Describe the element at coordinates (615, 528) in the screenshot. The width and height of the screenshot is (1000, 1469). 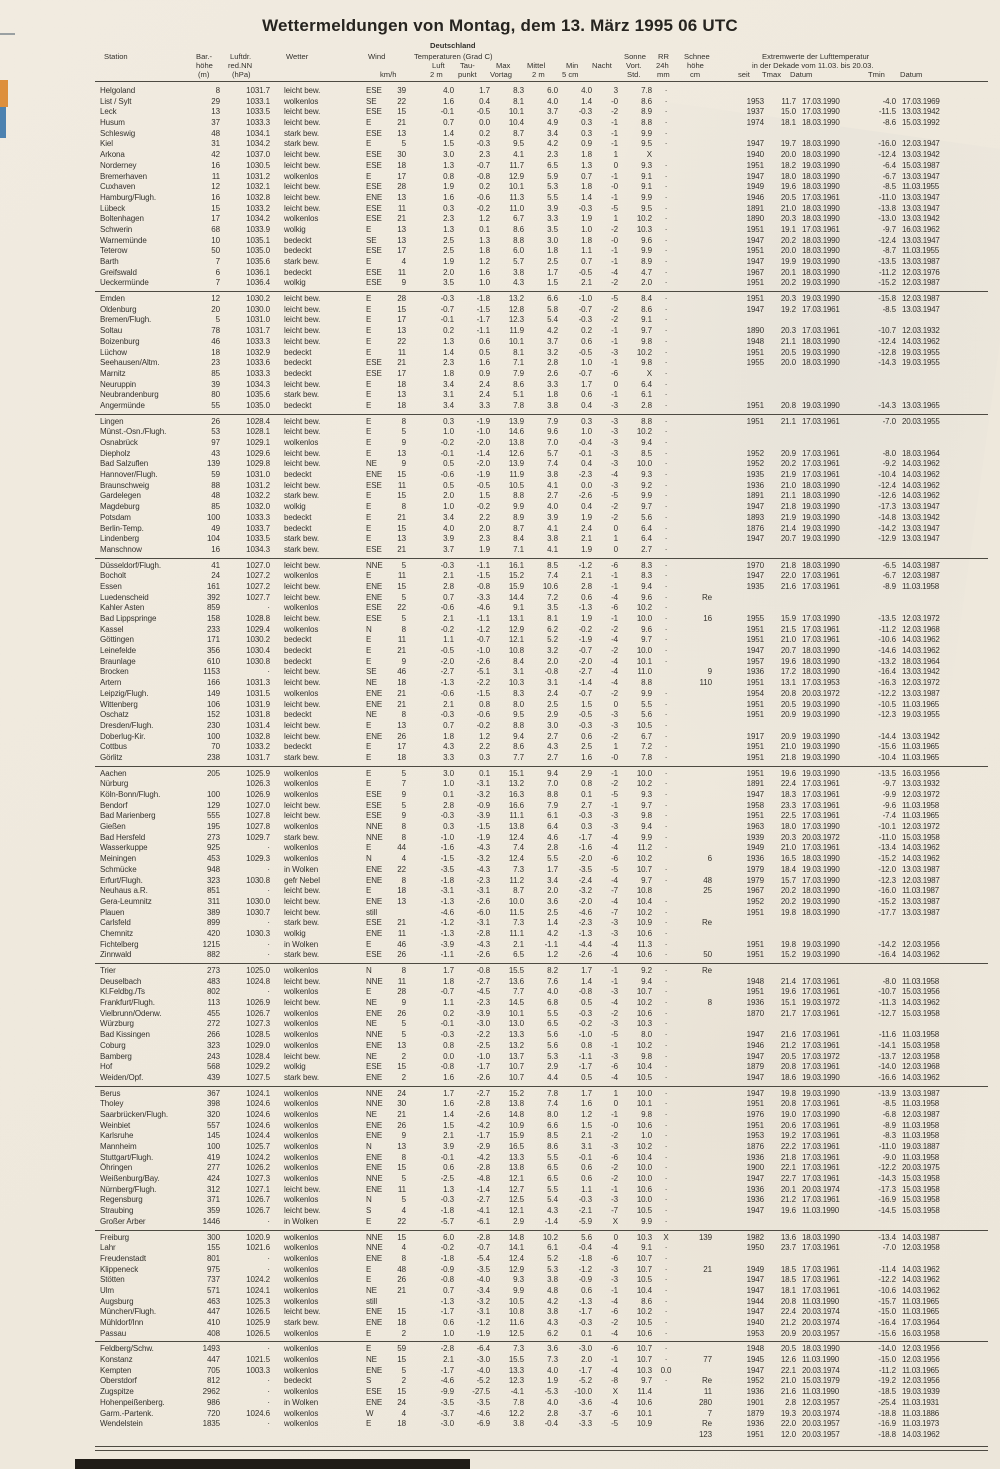
I see `cell-nacht: 0` at that location.